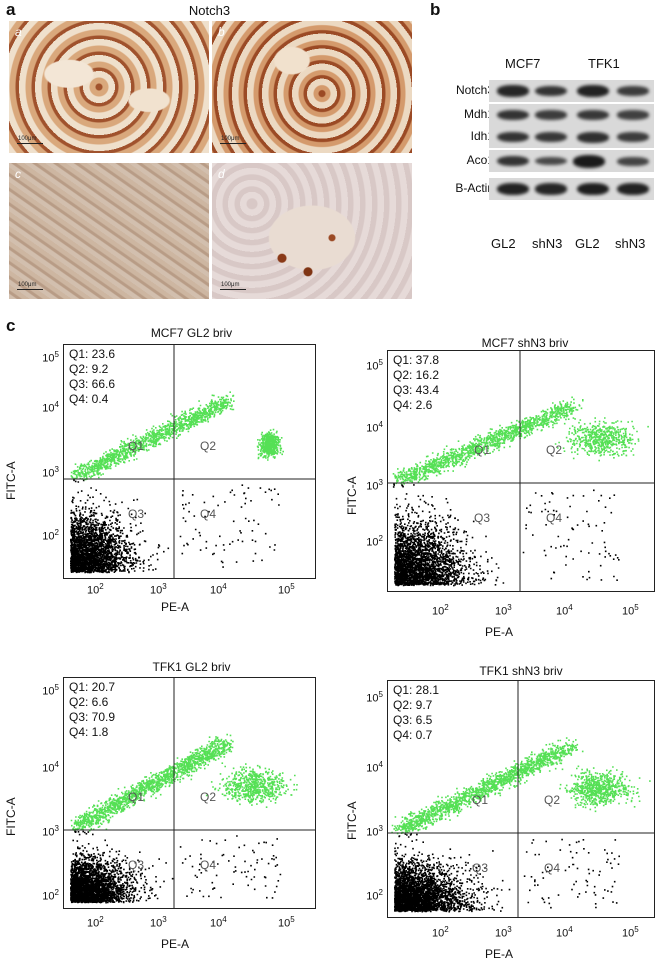  I want to click on flow-dot-plot: Q1: 20.7 Q2: 6.6 Q3: 70.9 Q4: 1.8 Q1 Q2 Q3 Q4, so click(189, 793).